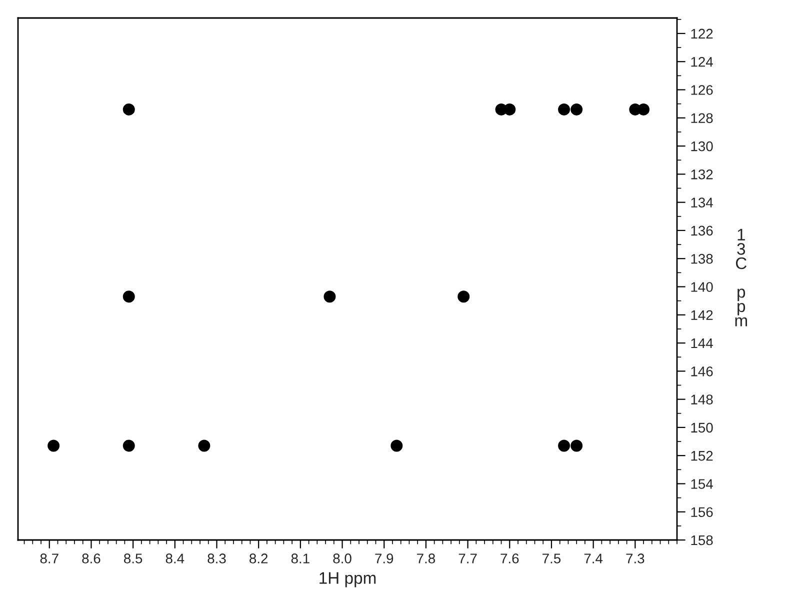  What do you see at coordinates (702, 484) in the screenshot?
I see `y-tick-label: 154` at bounding box center [702, 484].